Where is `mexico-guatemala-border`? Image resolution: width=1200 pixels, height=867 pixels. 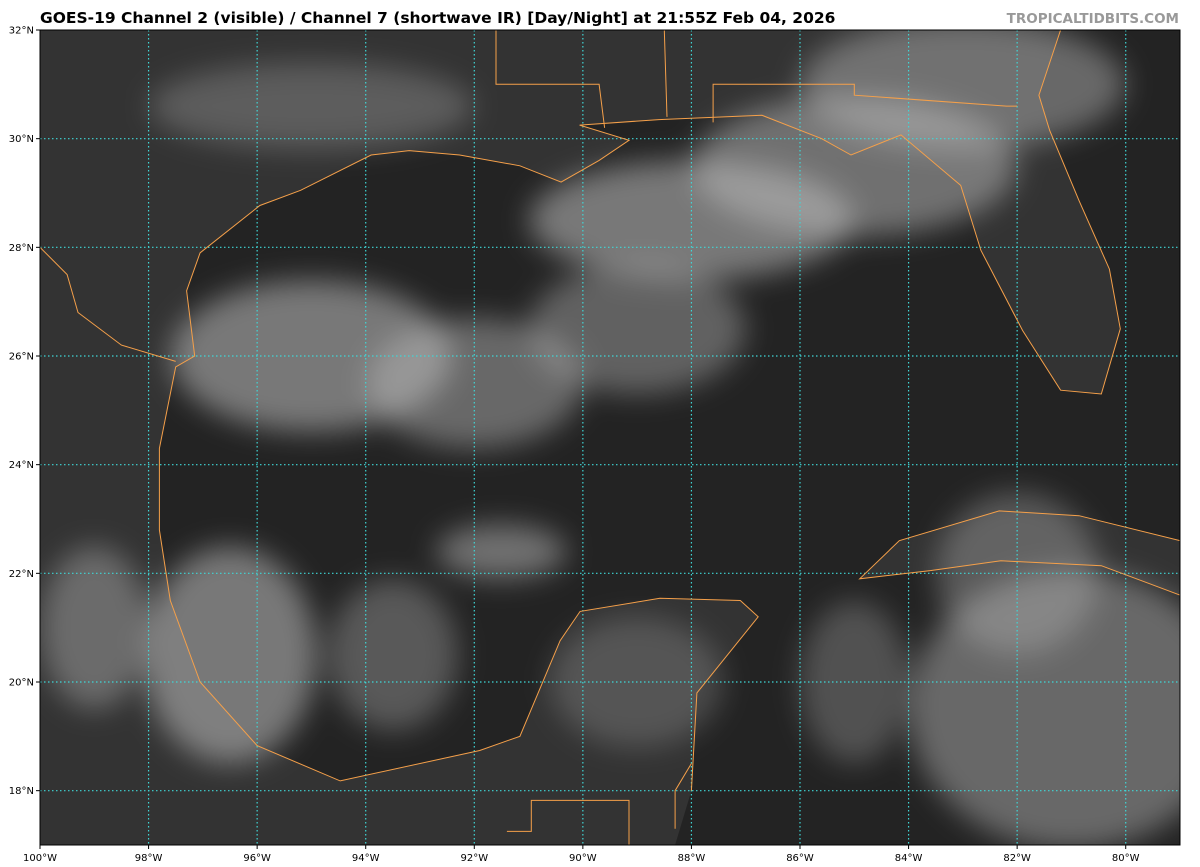 mexico-guatemala-border is located at coordinates (568, 822).